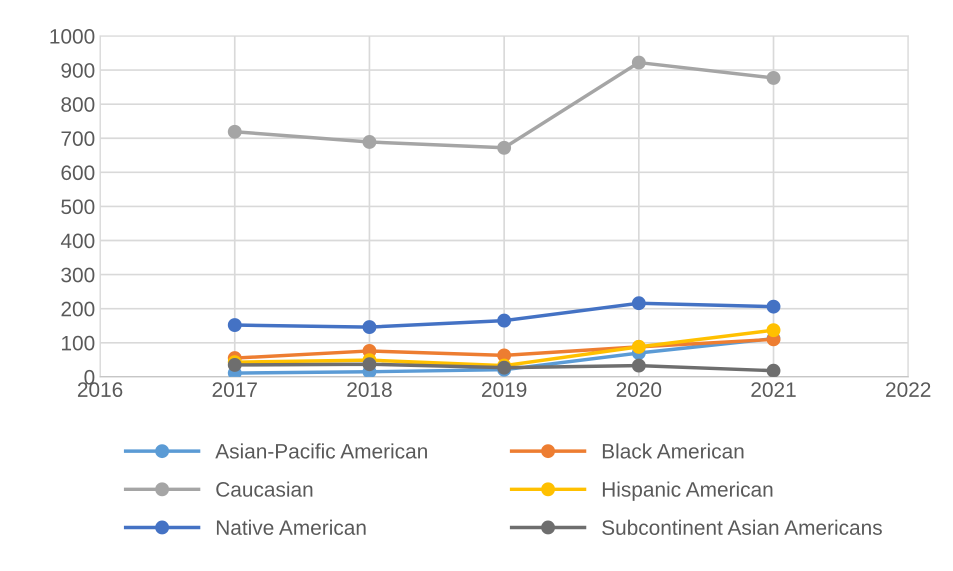  What do you see at coordinates (369, 390) in the screenshot?
I see `x-tick-label: 2018` at bounding box center [369, 390].